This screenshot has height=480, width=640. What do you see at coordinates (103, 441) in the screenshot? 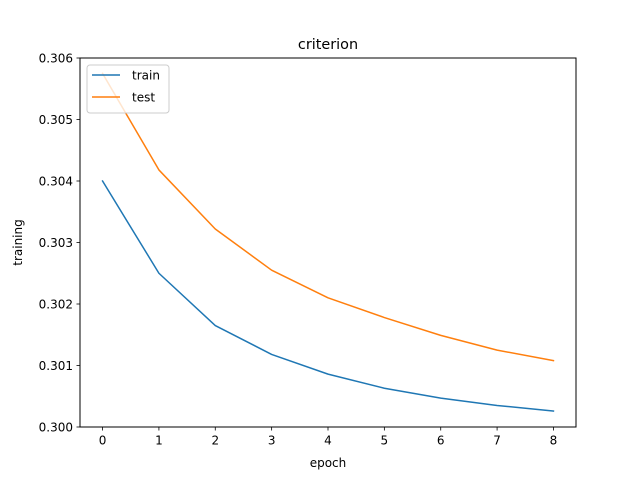
I see `x-tick-label: 0` at bounding box center [103, 441].